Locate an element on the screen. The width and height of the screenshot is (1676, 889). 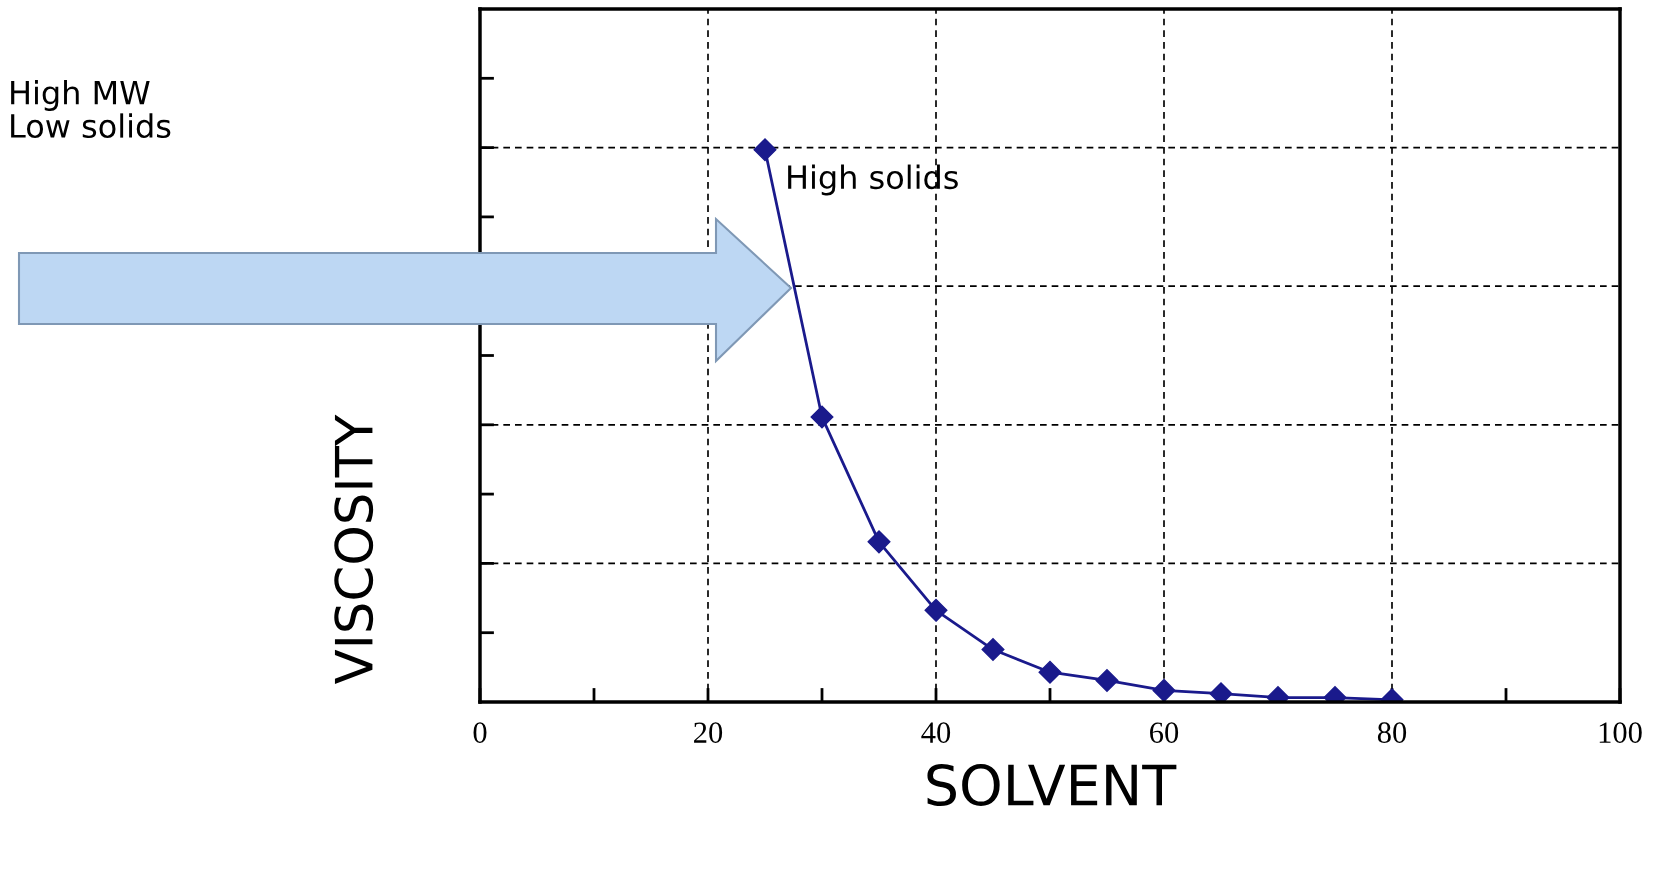
annotation: High solids is located at coordinates (873, 180).